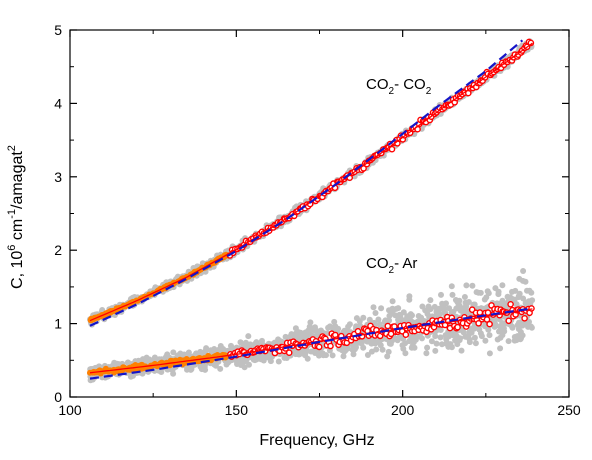 This screenshot has width=592, height=460. I want to click on y-tick-label: 3, so click(58, 177).